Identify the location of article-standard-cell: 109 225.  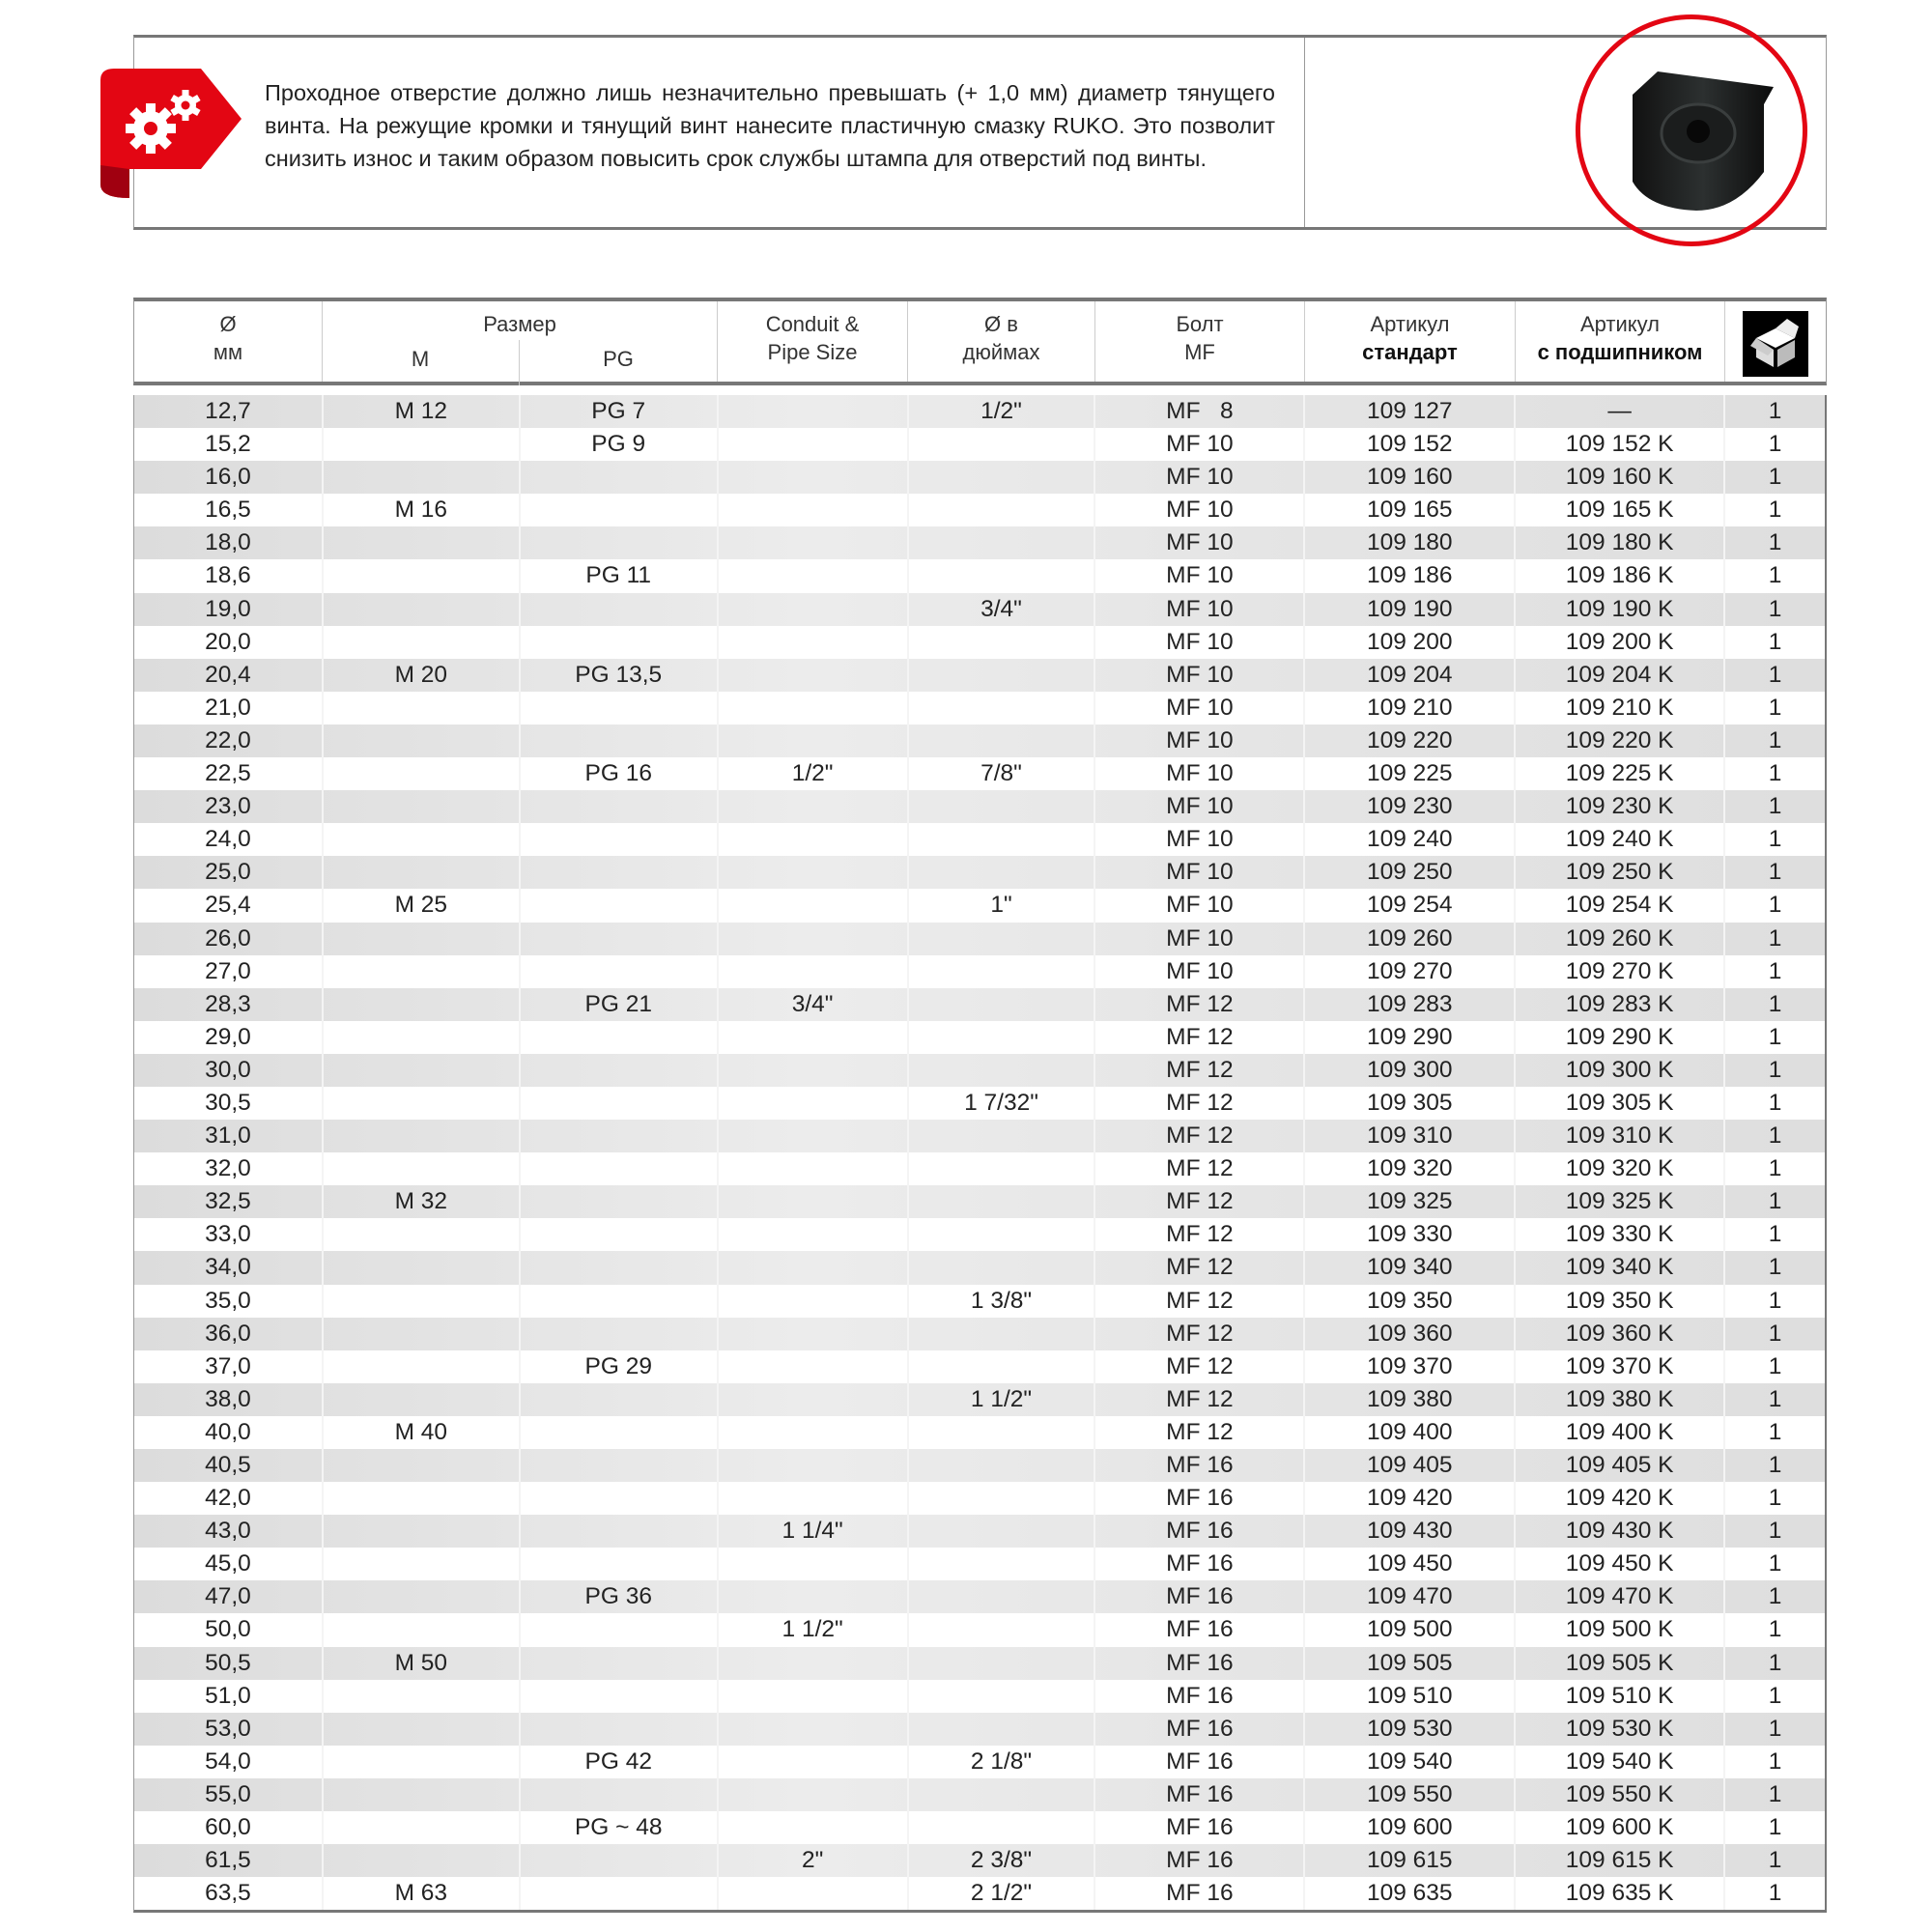
(1408, 774).